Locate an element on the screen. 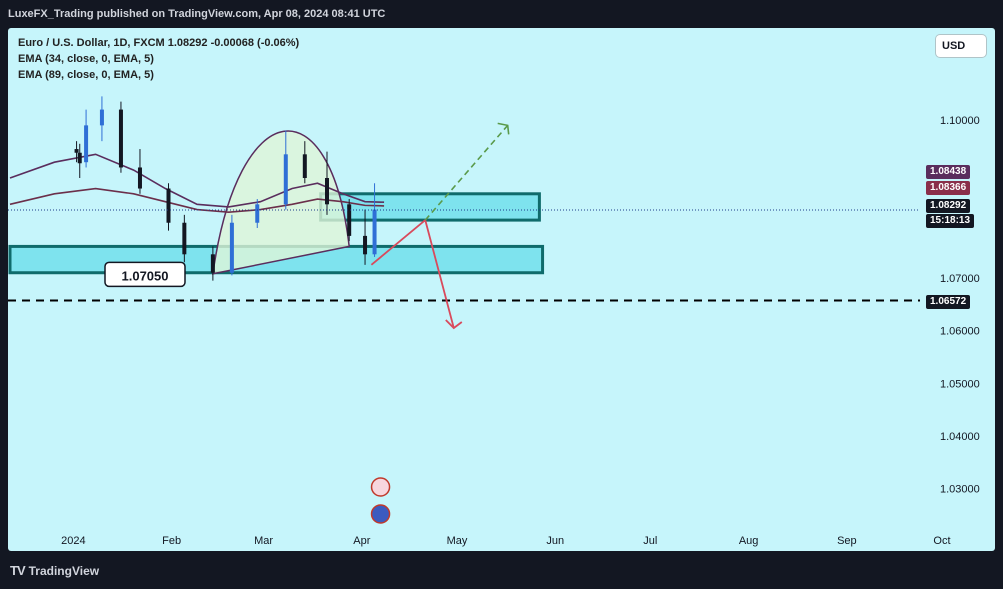 The image size is (1003, 589). price-tag-ema-slow: 1.08366 is located at coordinates (948, 188).